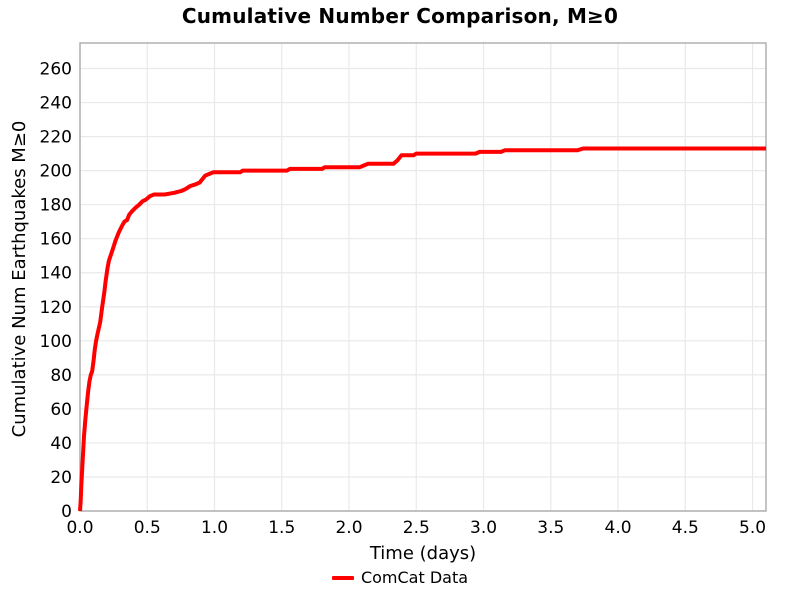 The width and height of the screenshot is (800, 600). I want to click on svg-text: 3.5, so click(550, 528).